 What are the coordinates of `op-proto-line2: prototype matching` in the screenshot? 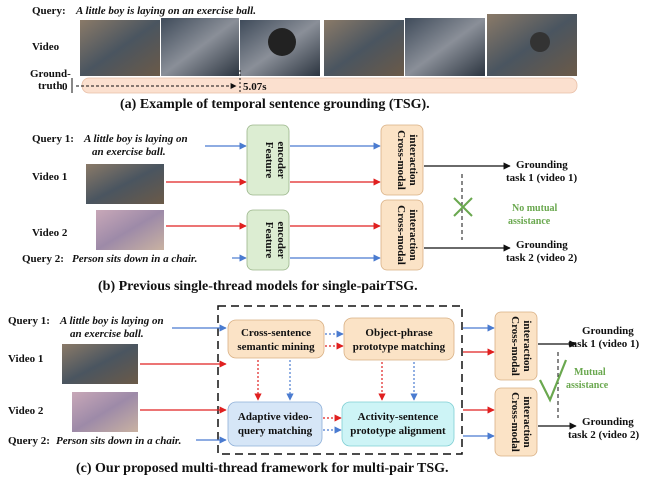 It's located at (399, 347).